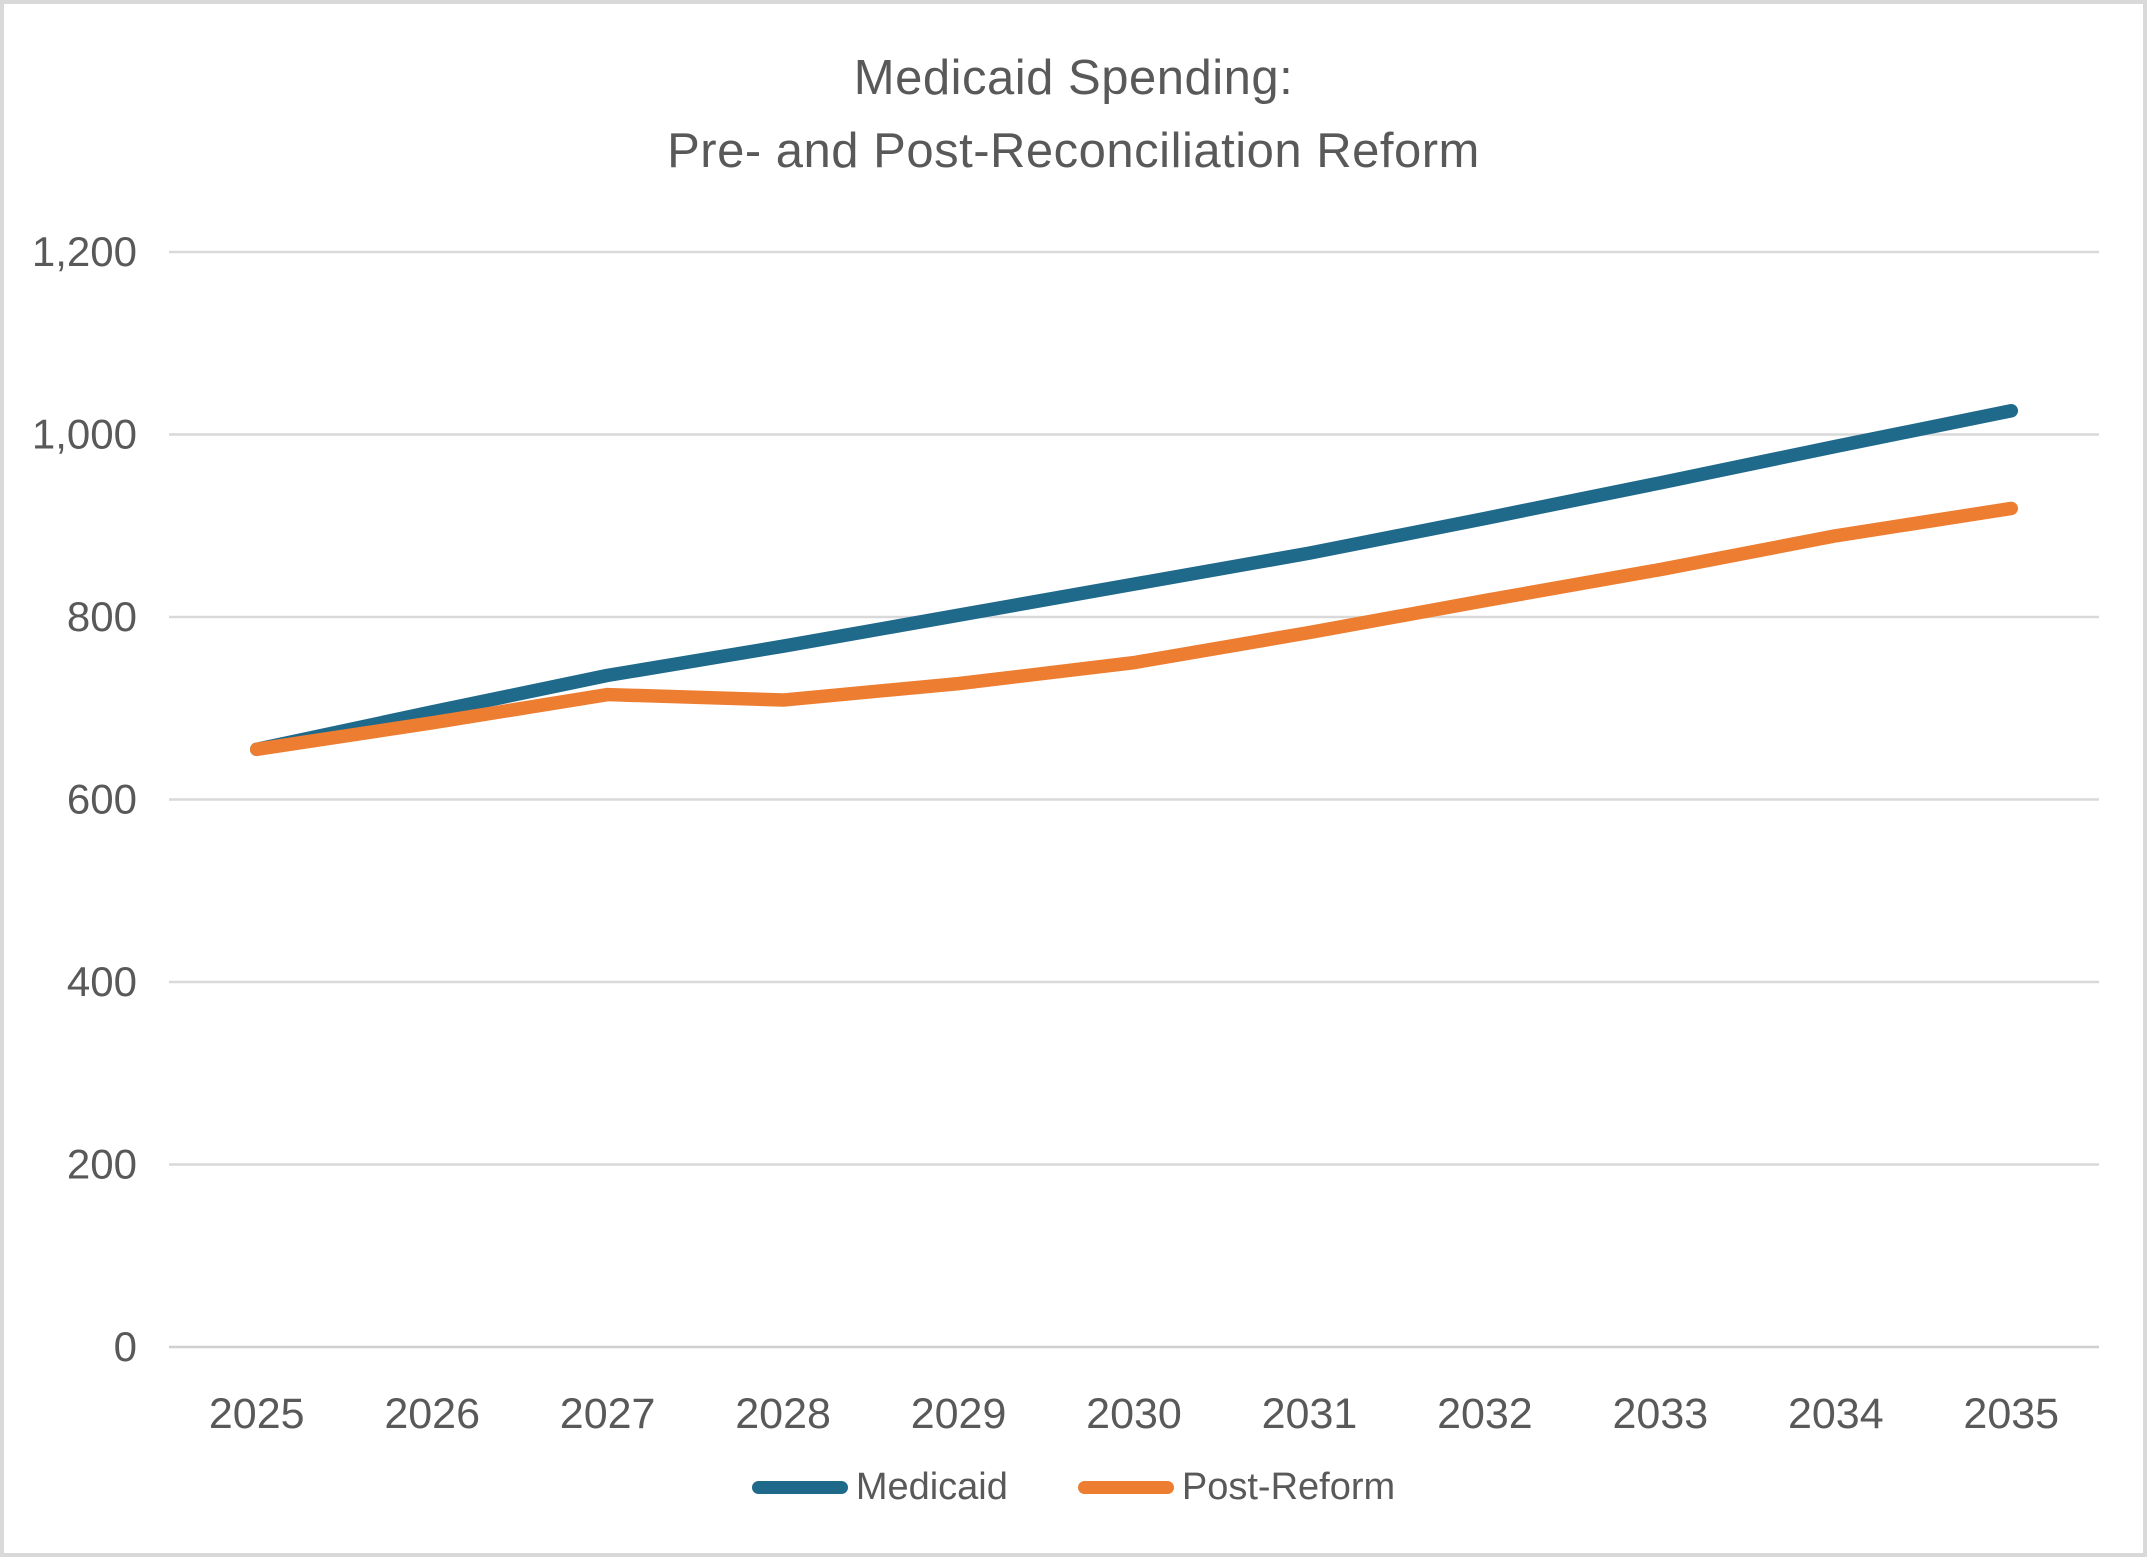 This screenshot has height=1557, width=2147. Describe the element at coordinates (1310, 1414) in the screenshot. I see `x-tick-label: 2031` at that location.